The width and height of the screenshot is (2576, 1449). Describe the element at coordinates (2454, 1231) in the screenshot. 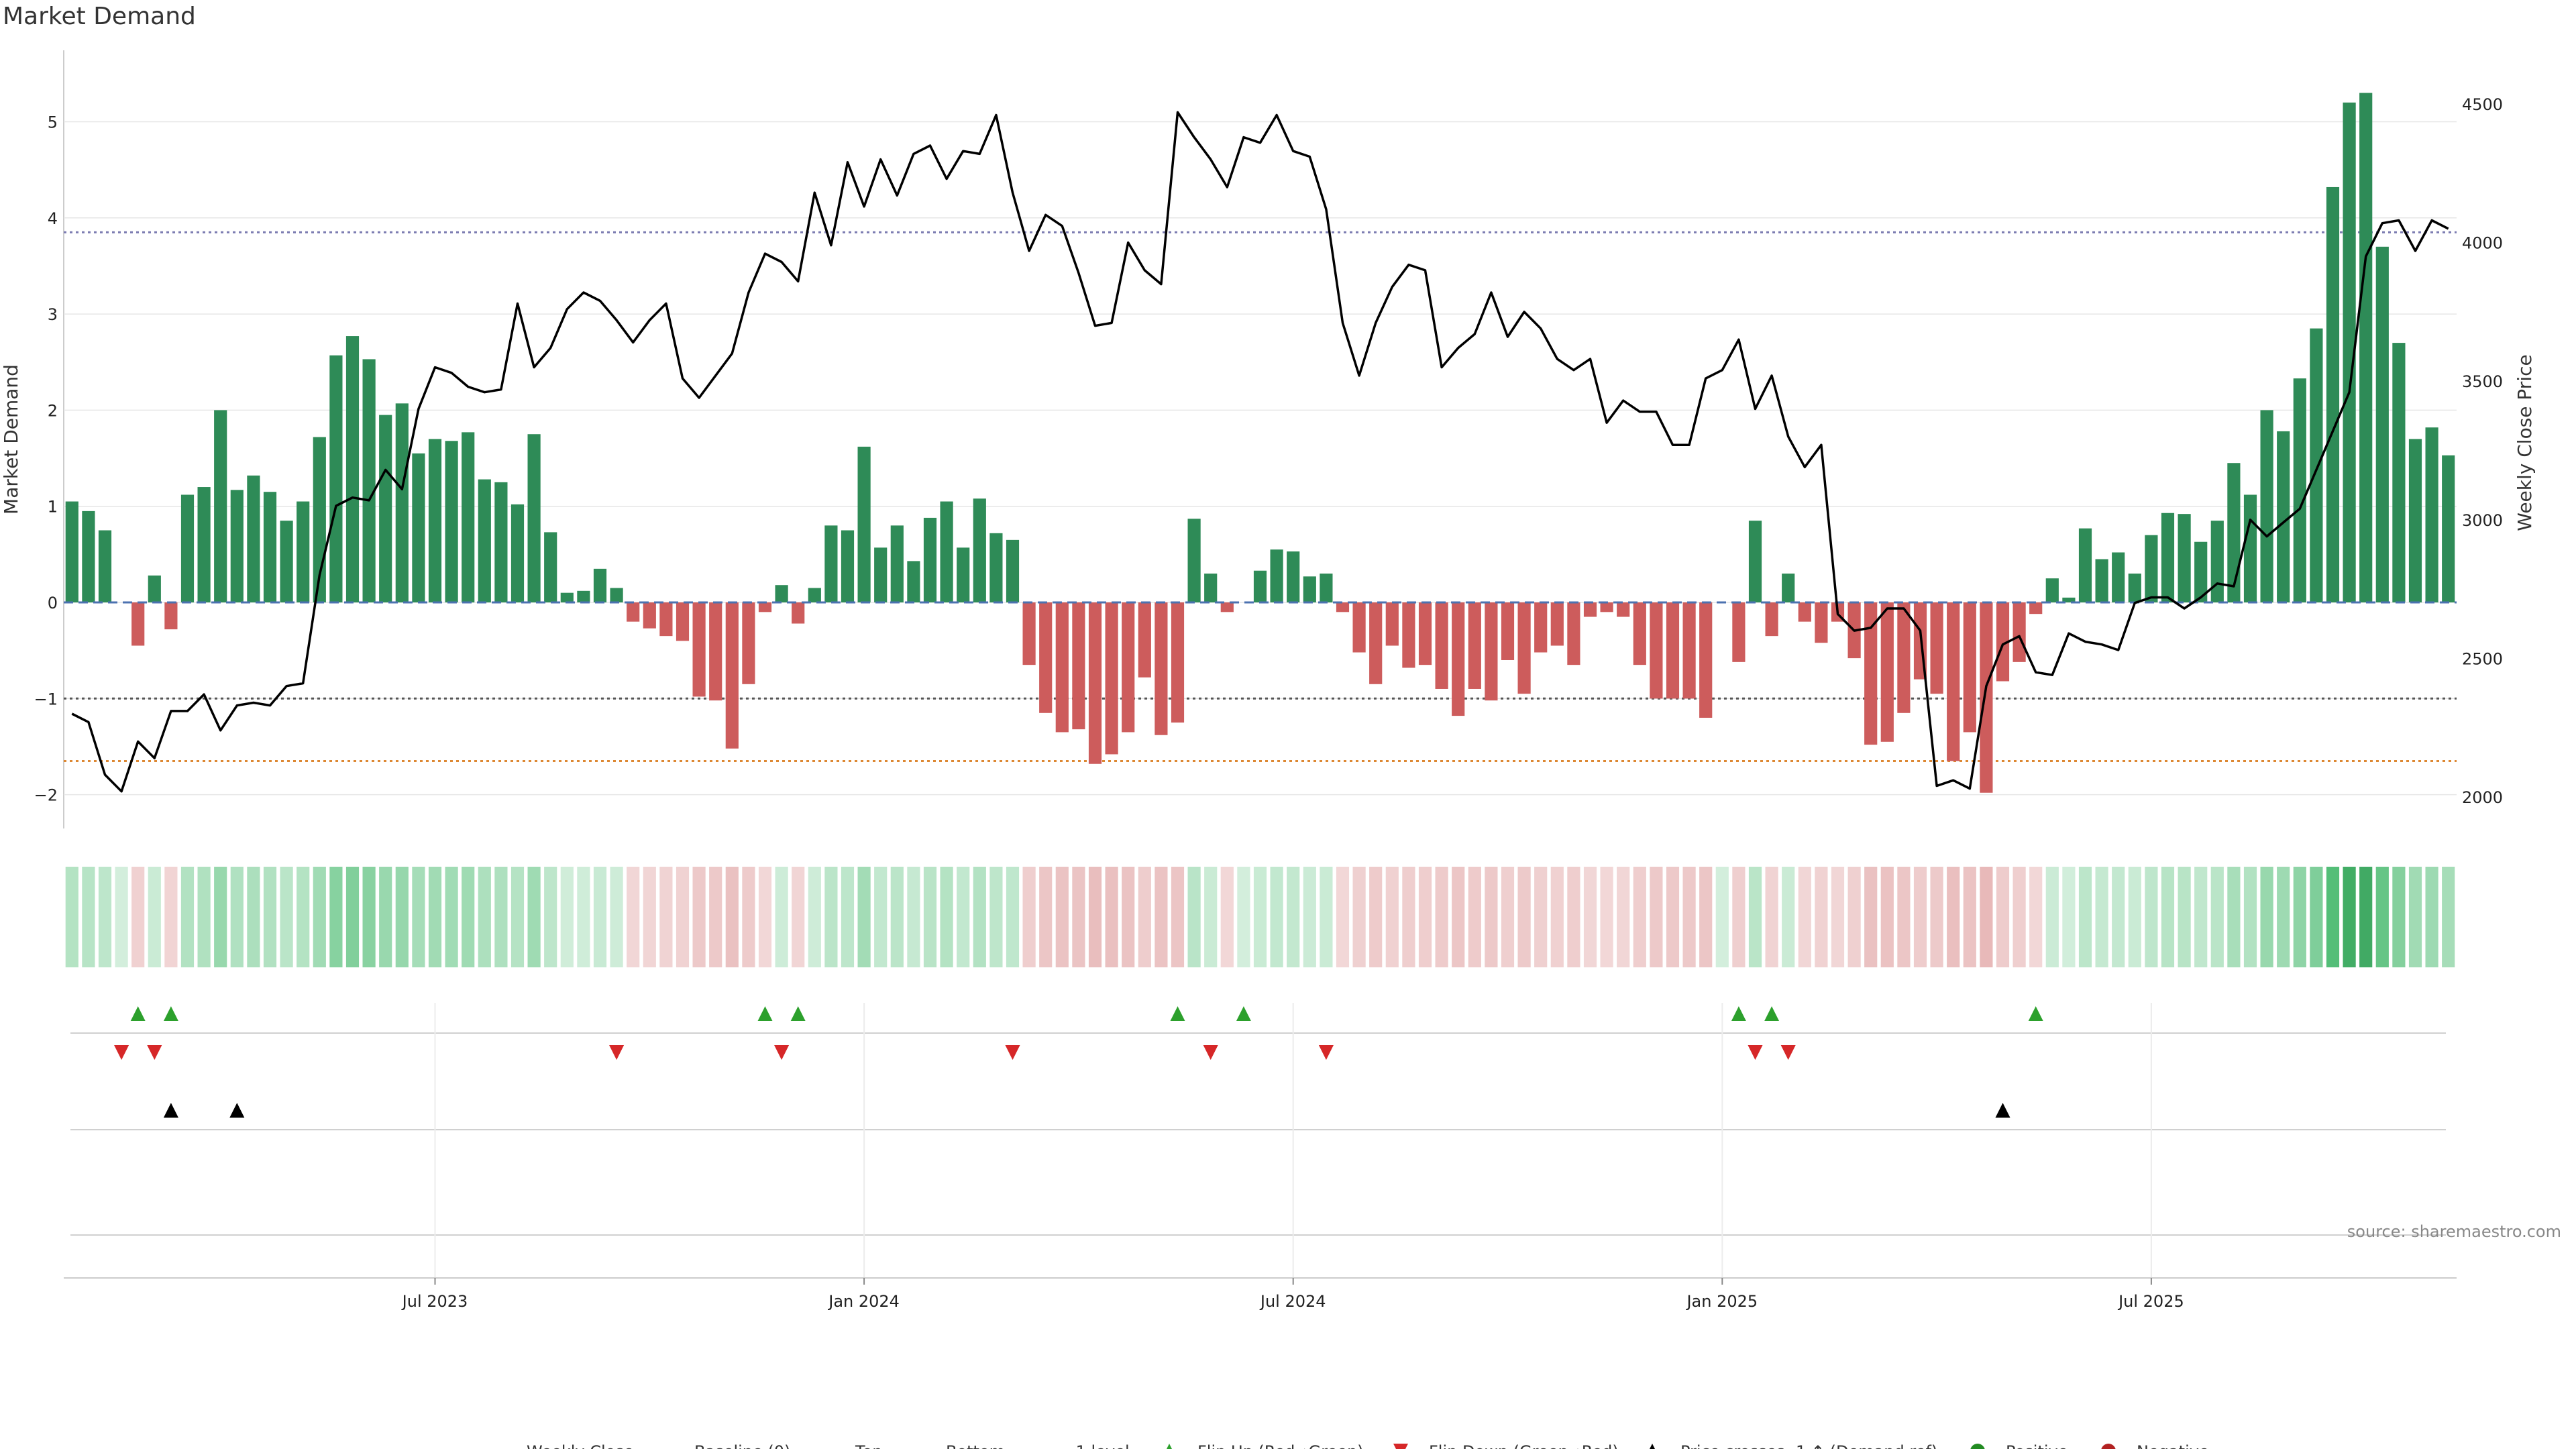

I see `source-note: source: sharemaestro.com` at that location.